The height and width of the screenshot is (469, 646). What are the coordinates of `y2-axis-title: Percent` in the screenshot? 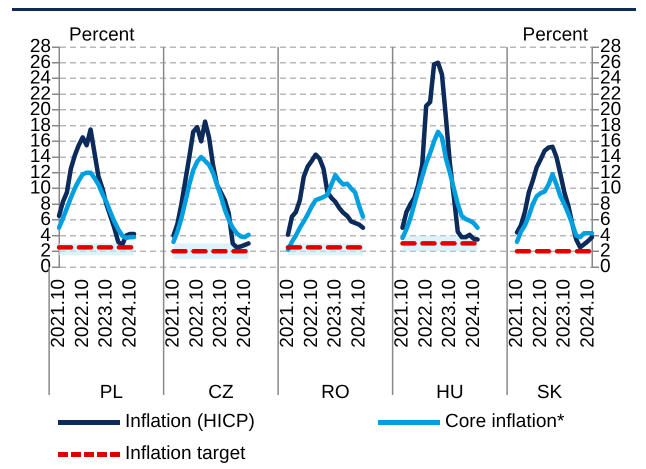 It's located at (555, 35).